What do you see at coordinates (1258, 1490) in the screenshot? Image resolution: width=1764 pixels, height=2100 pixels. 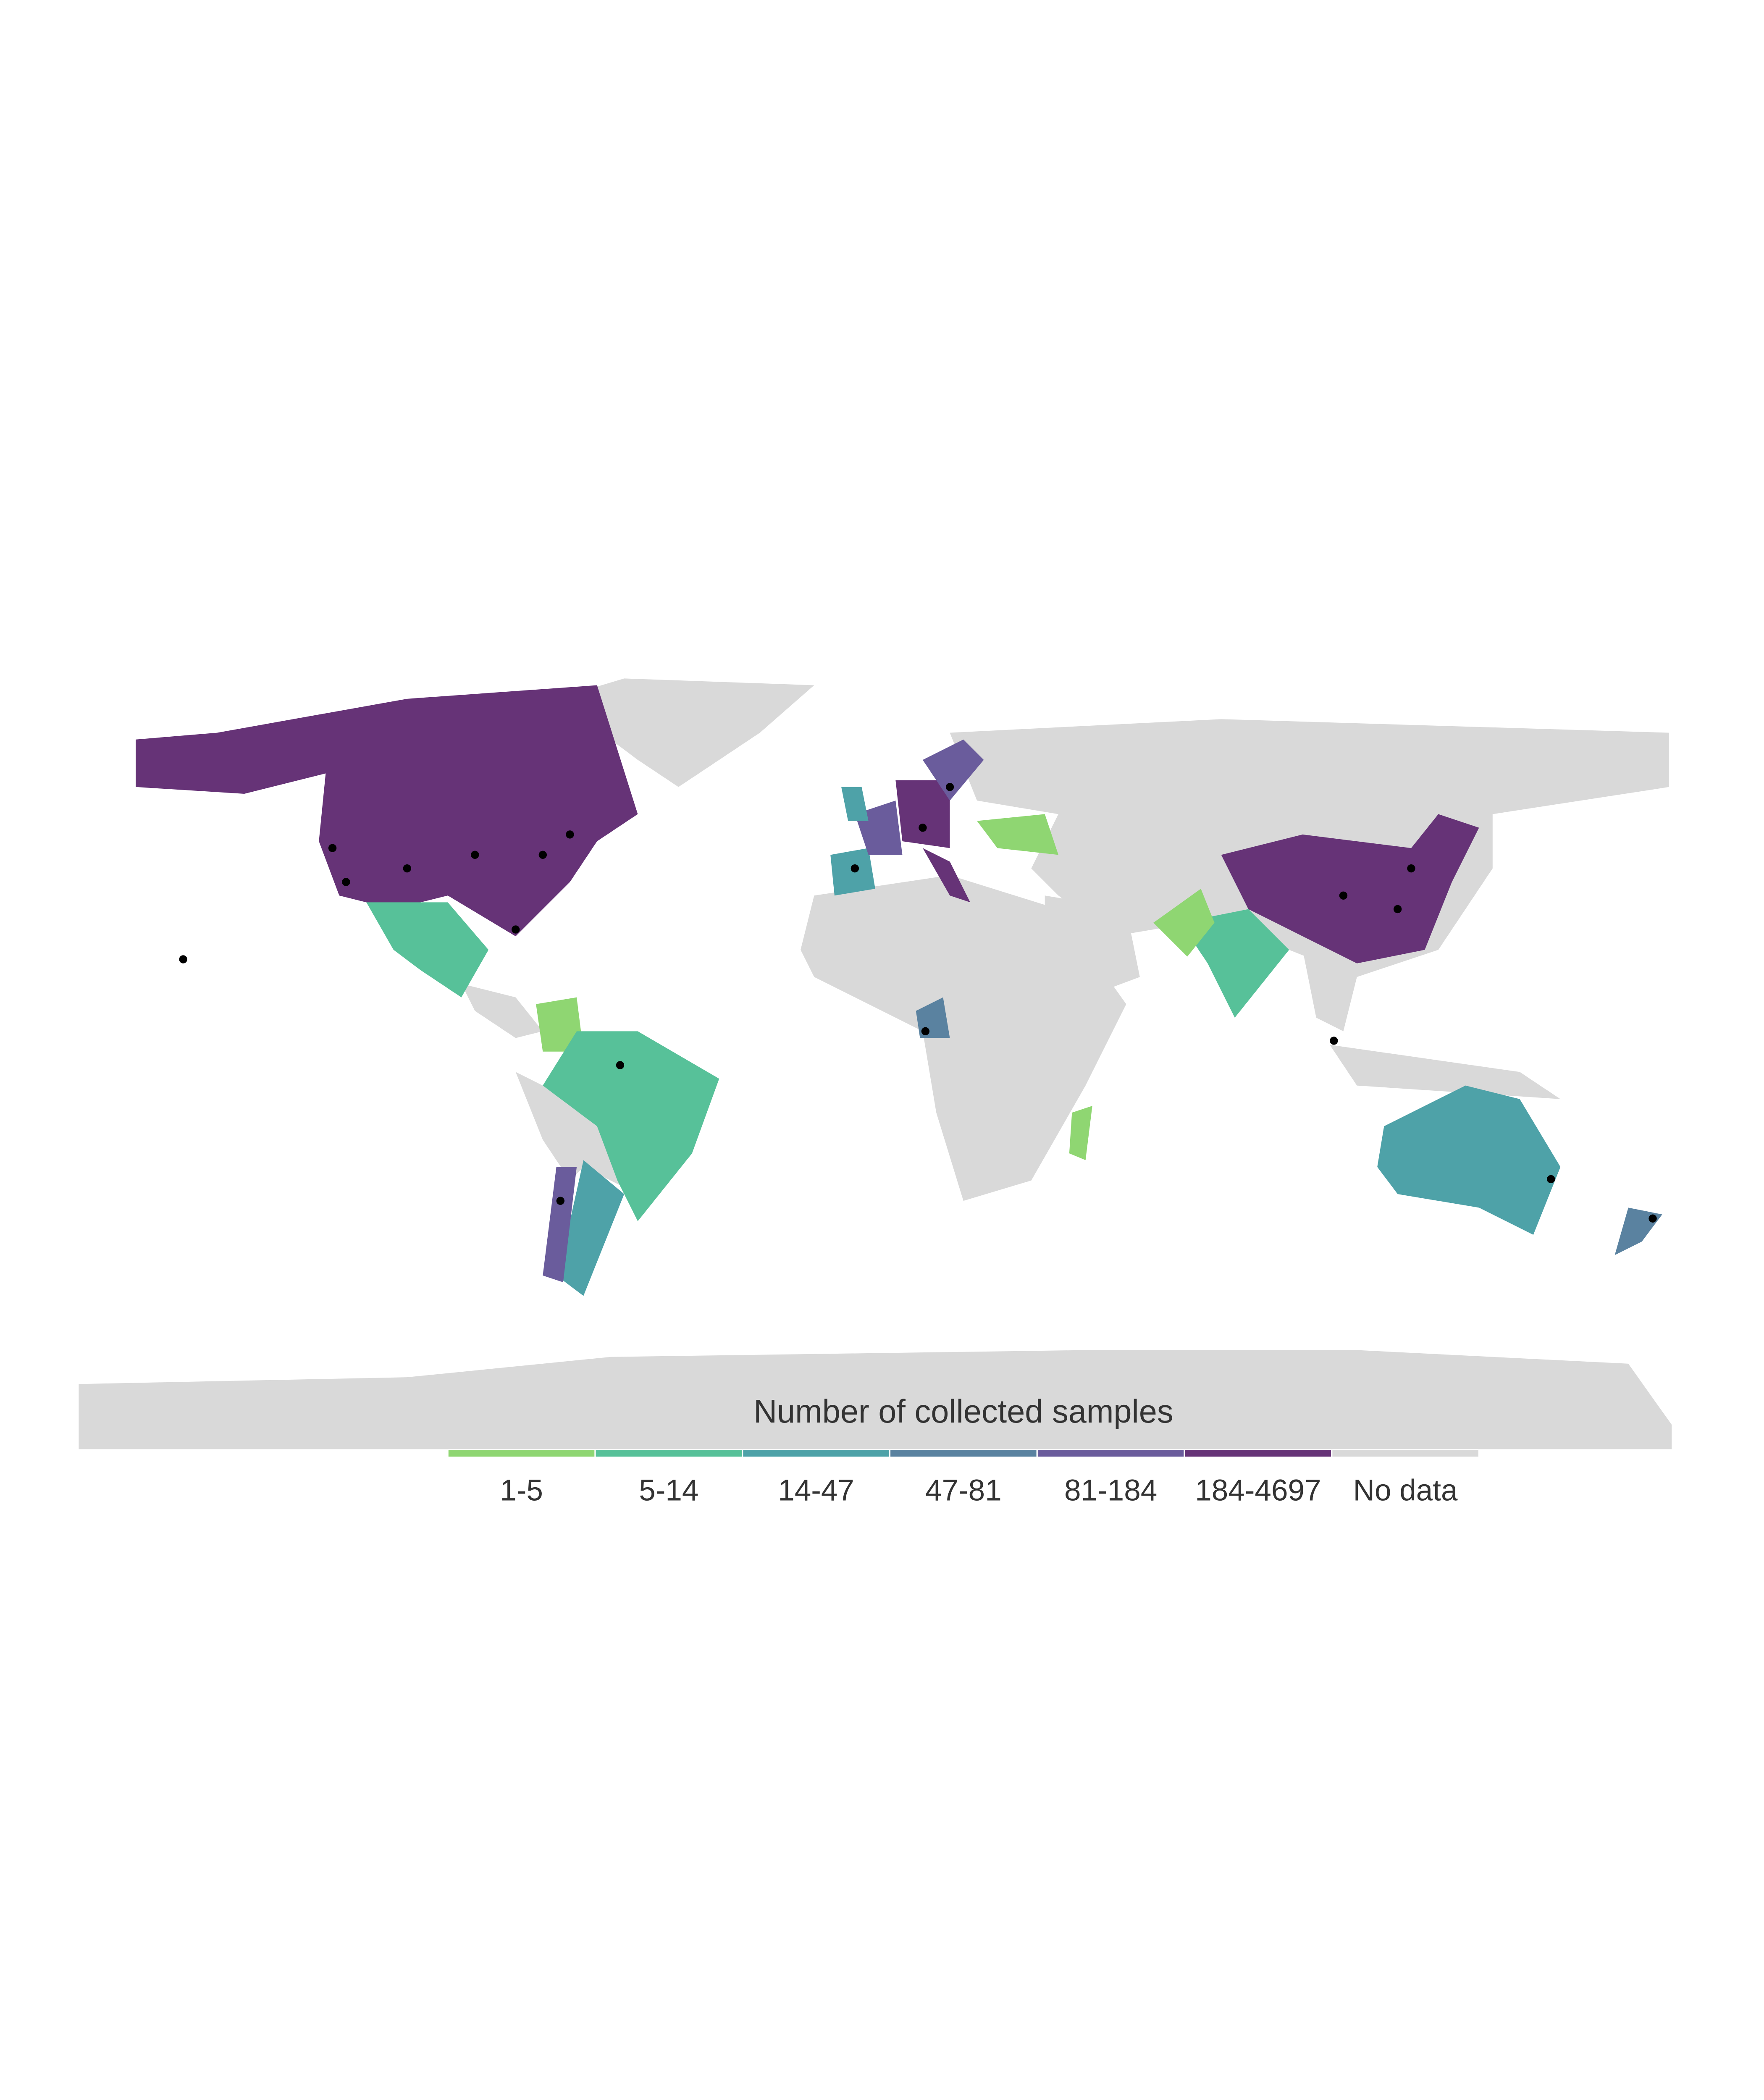 I see `legend-label: 184-4697` at bounding box center [1258, 1490].